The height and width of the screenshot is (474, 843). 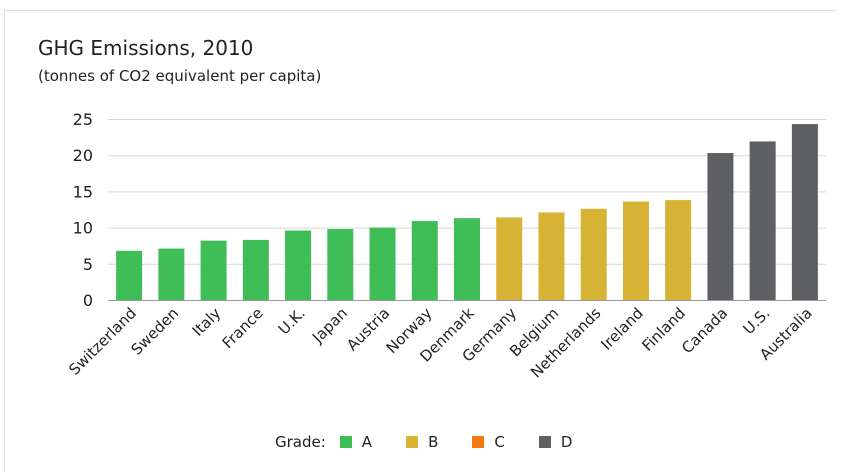 I want to click on x-tick-label: U.S., so click(x=757, y=321).